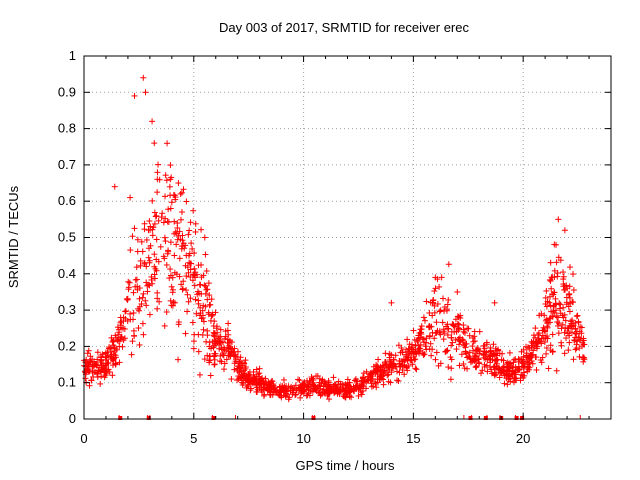 This screenshot has width=640, height=480. What do you see at coordinates (413, 438) in the screenshot?
I see `x-tick-label: 15` at bounding box center [413, 438].